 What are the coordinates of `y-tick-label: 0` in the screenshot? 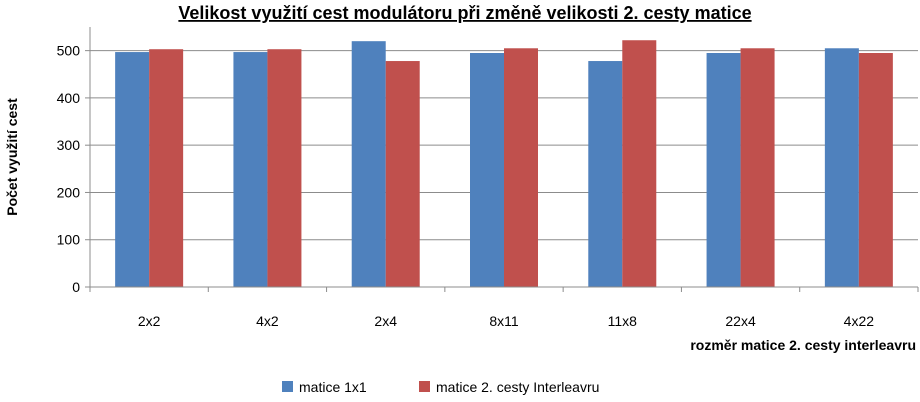 It's located at (76, 287).